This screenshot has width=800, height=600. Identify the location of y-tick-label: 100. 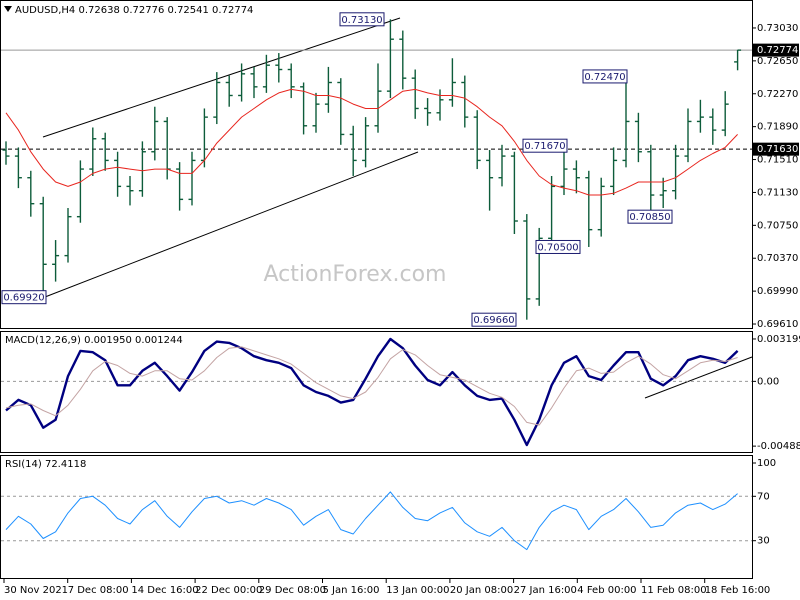
(766, 463).